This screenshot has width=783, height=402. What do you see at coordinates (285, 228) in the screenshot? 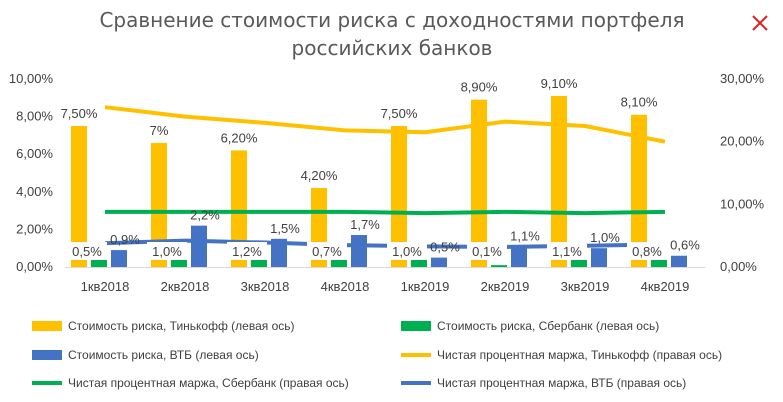
I see `data-label-vtb: 1,5%` at bounding box center [285, 228].